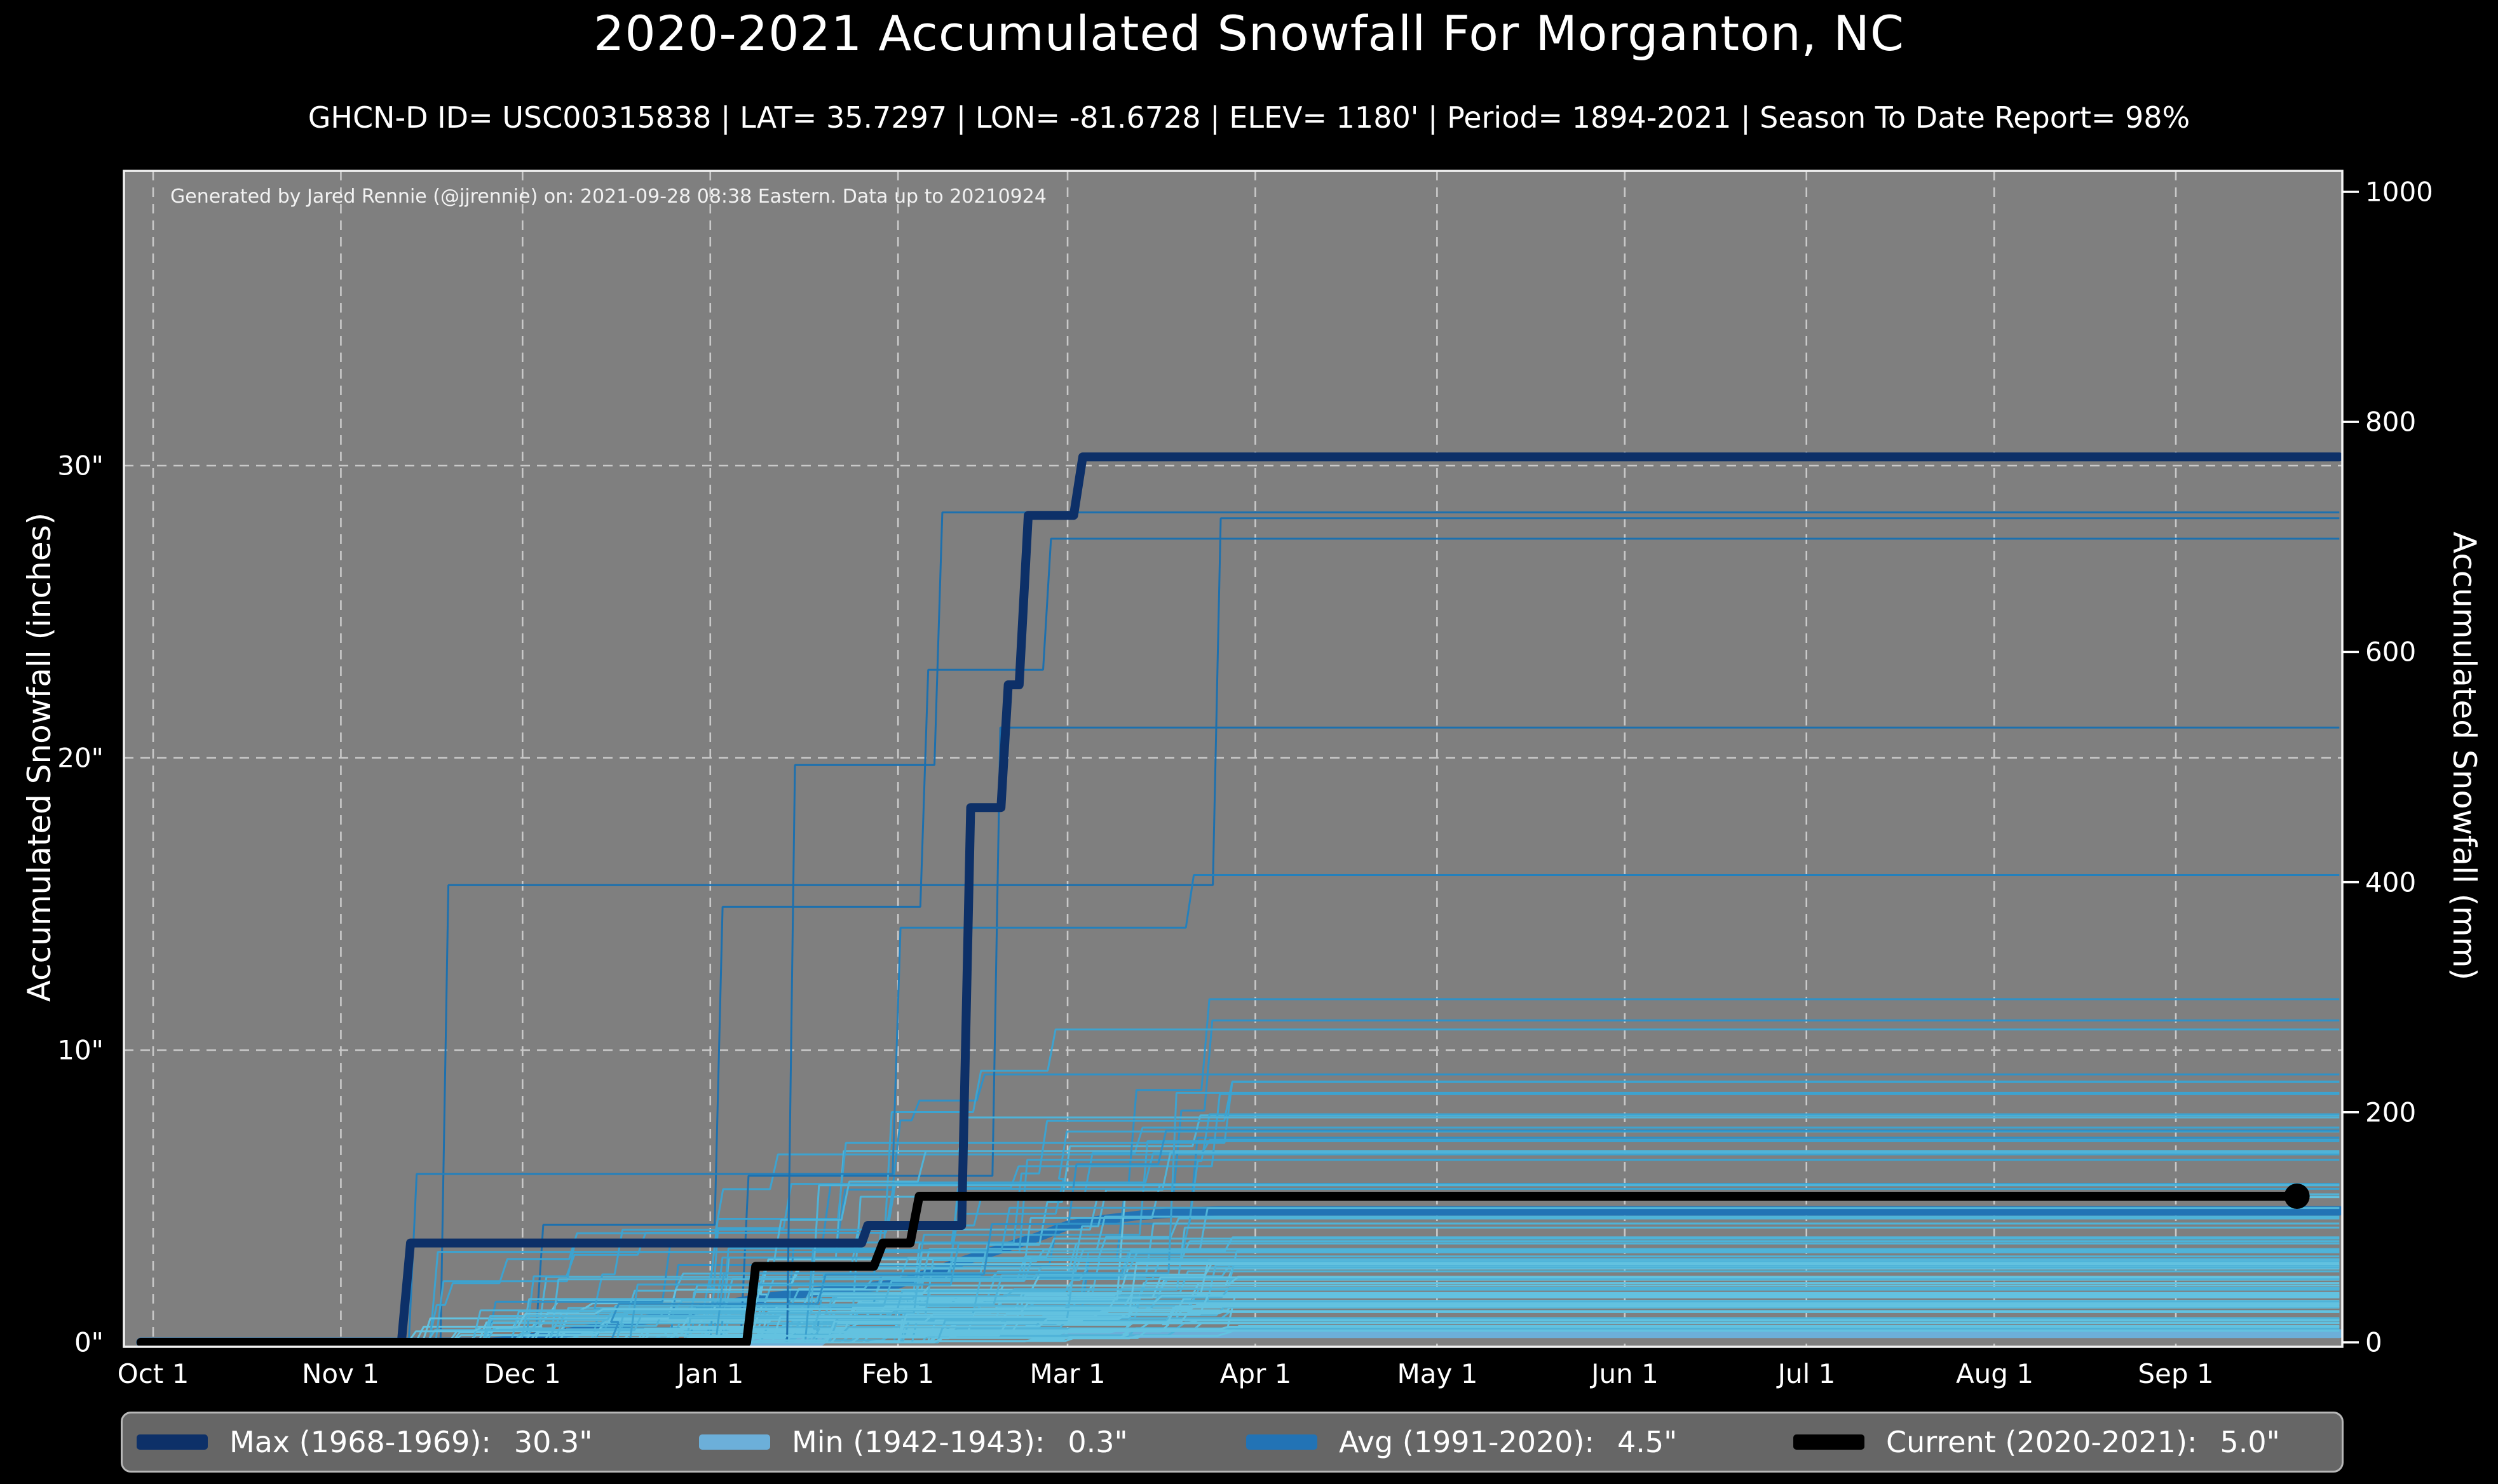  What do you see at coordinates (1098, 1442) in the screenshot?
I see `legend-value-min: 0.3"` at bounding box center [1098, 1442].